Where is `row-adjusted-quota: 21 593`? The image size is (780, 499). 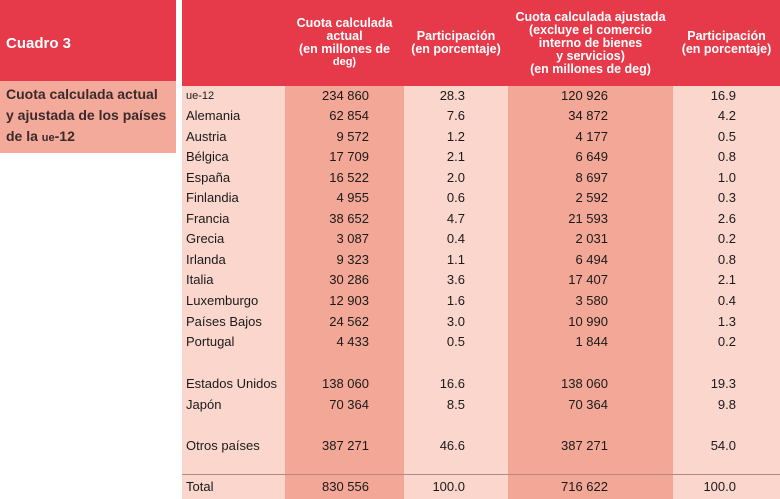 row-adjusted-quota: 21 593 is located at coordinates (588, 218).